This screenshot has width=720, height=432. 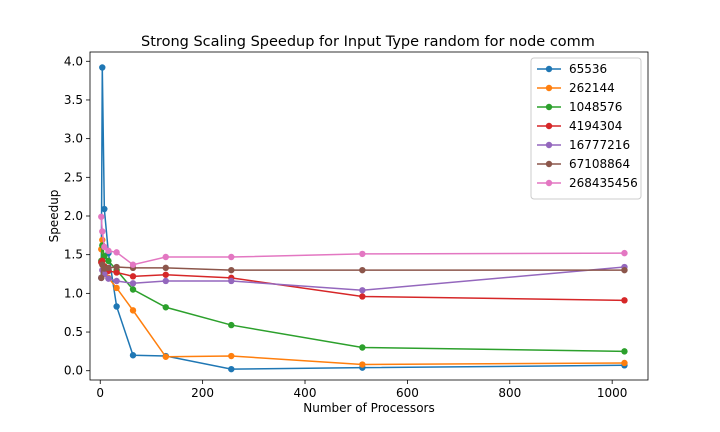 What do you see at coordinates (100, 393) in the screenshot?
I see `x-tick-label: 0` at bounding box center [100, 393].